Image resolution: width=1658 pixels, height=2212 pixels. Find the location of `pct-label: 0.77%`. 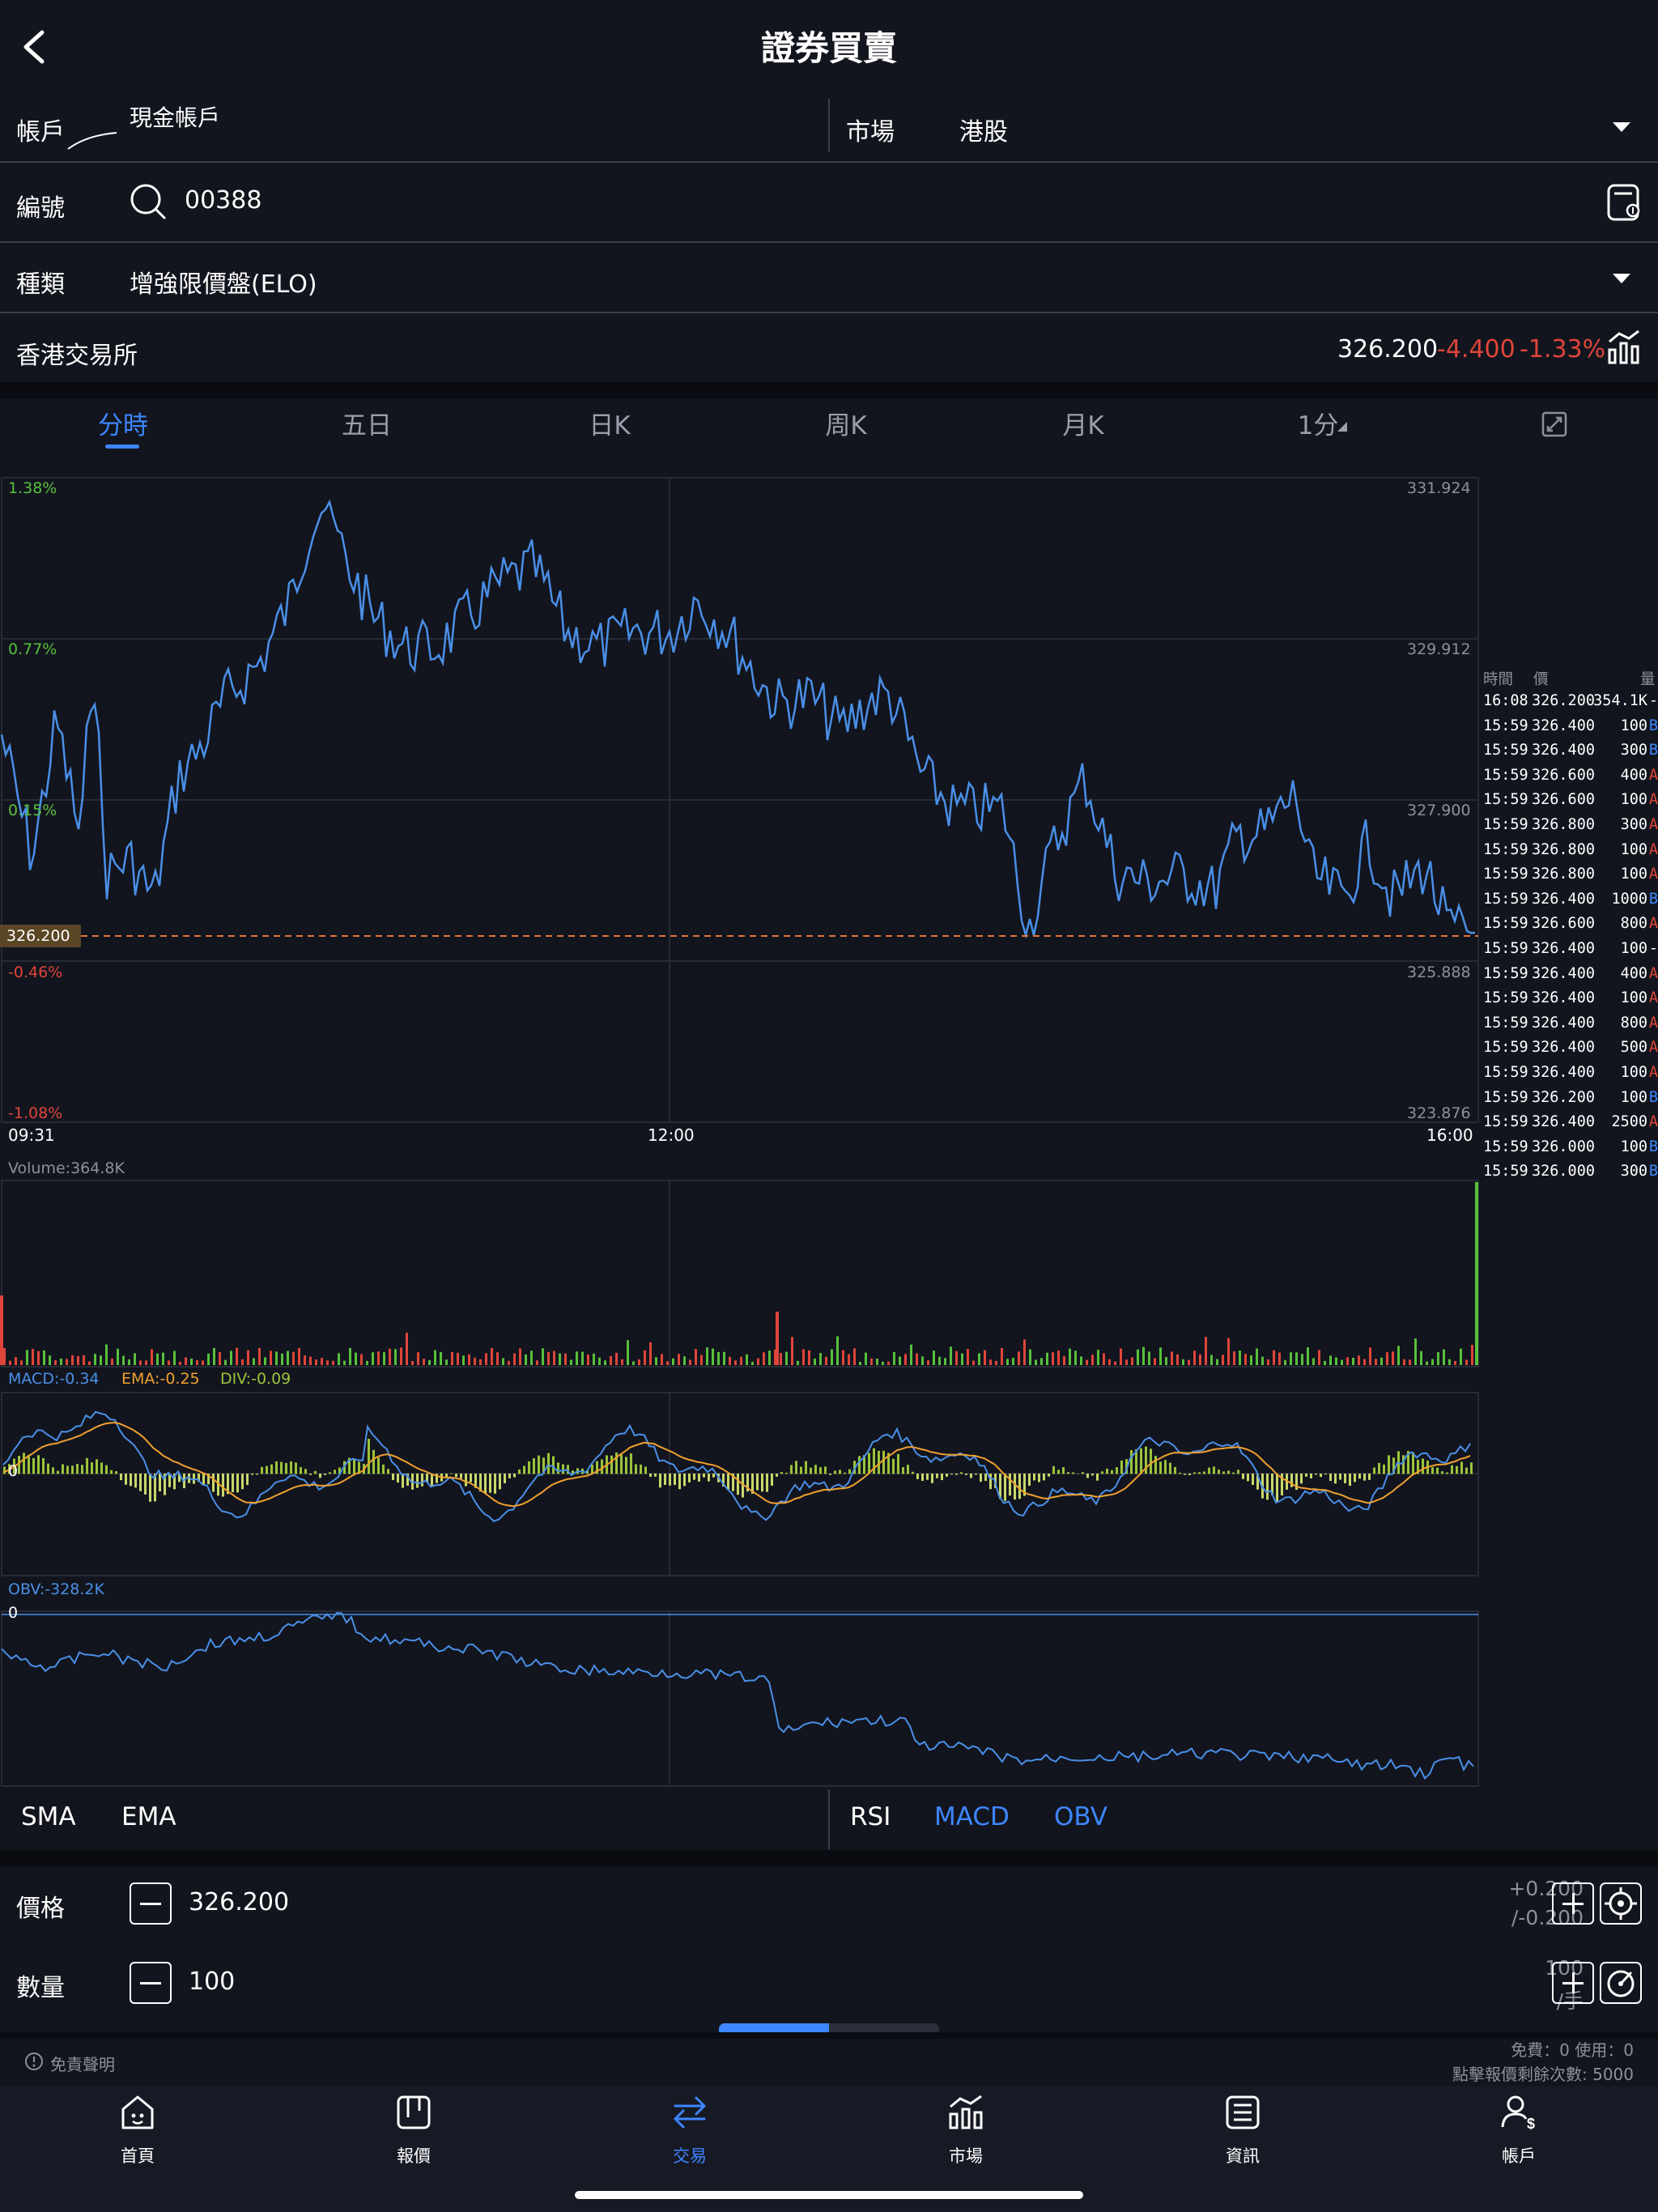

pct-label: 0.77% is located at coordinates (32, 649).